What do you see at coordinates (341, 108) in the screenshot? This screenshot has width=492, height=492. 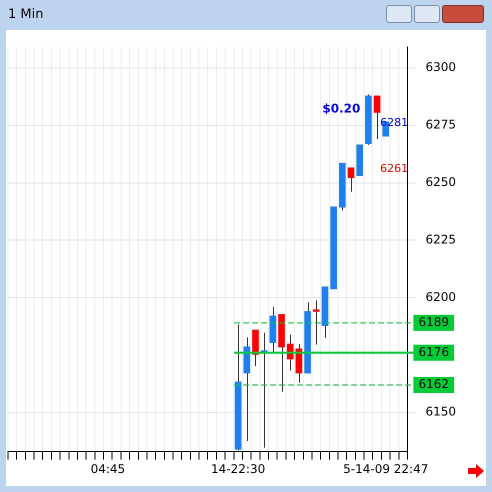 I see `annotation: $0.20` at bounding box center [341, 108].